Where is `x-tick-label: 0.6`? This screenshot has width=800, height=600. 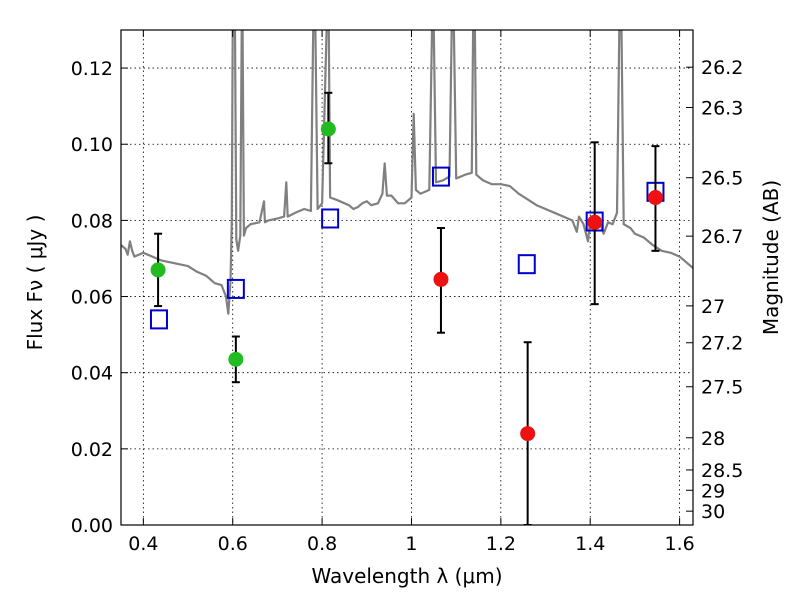
x-tick-label: 0.6 is located at coordinates (233, 544).